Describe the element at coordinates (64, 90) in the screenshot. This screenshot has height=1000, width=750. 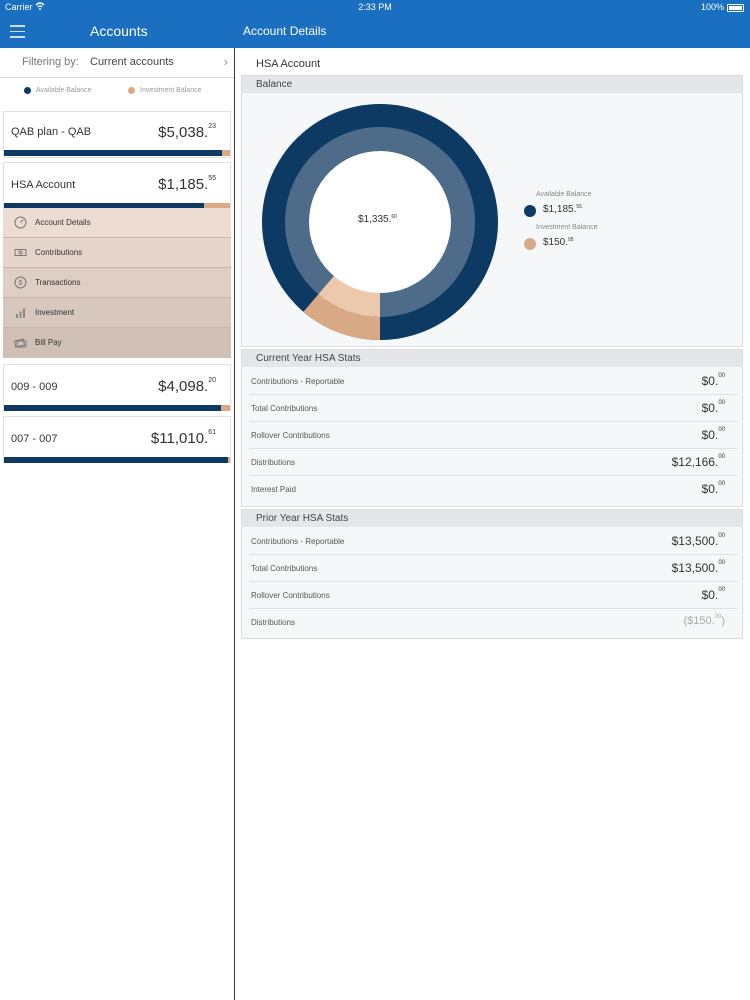
I see `available-legend-label: Available Balance` at that location.